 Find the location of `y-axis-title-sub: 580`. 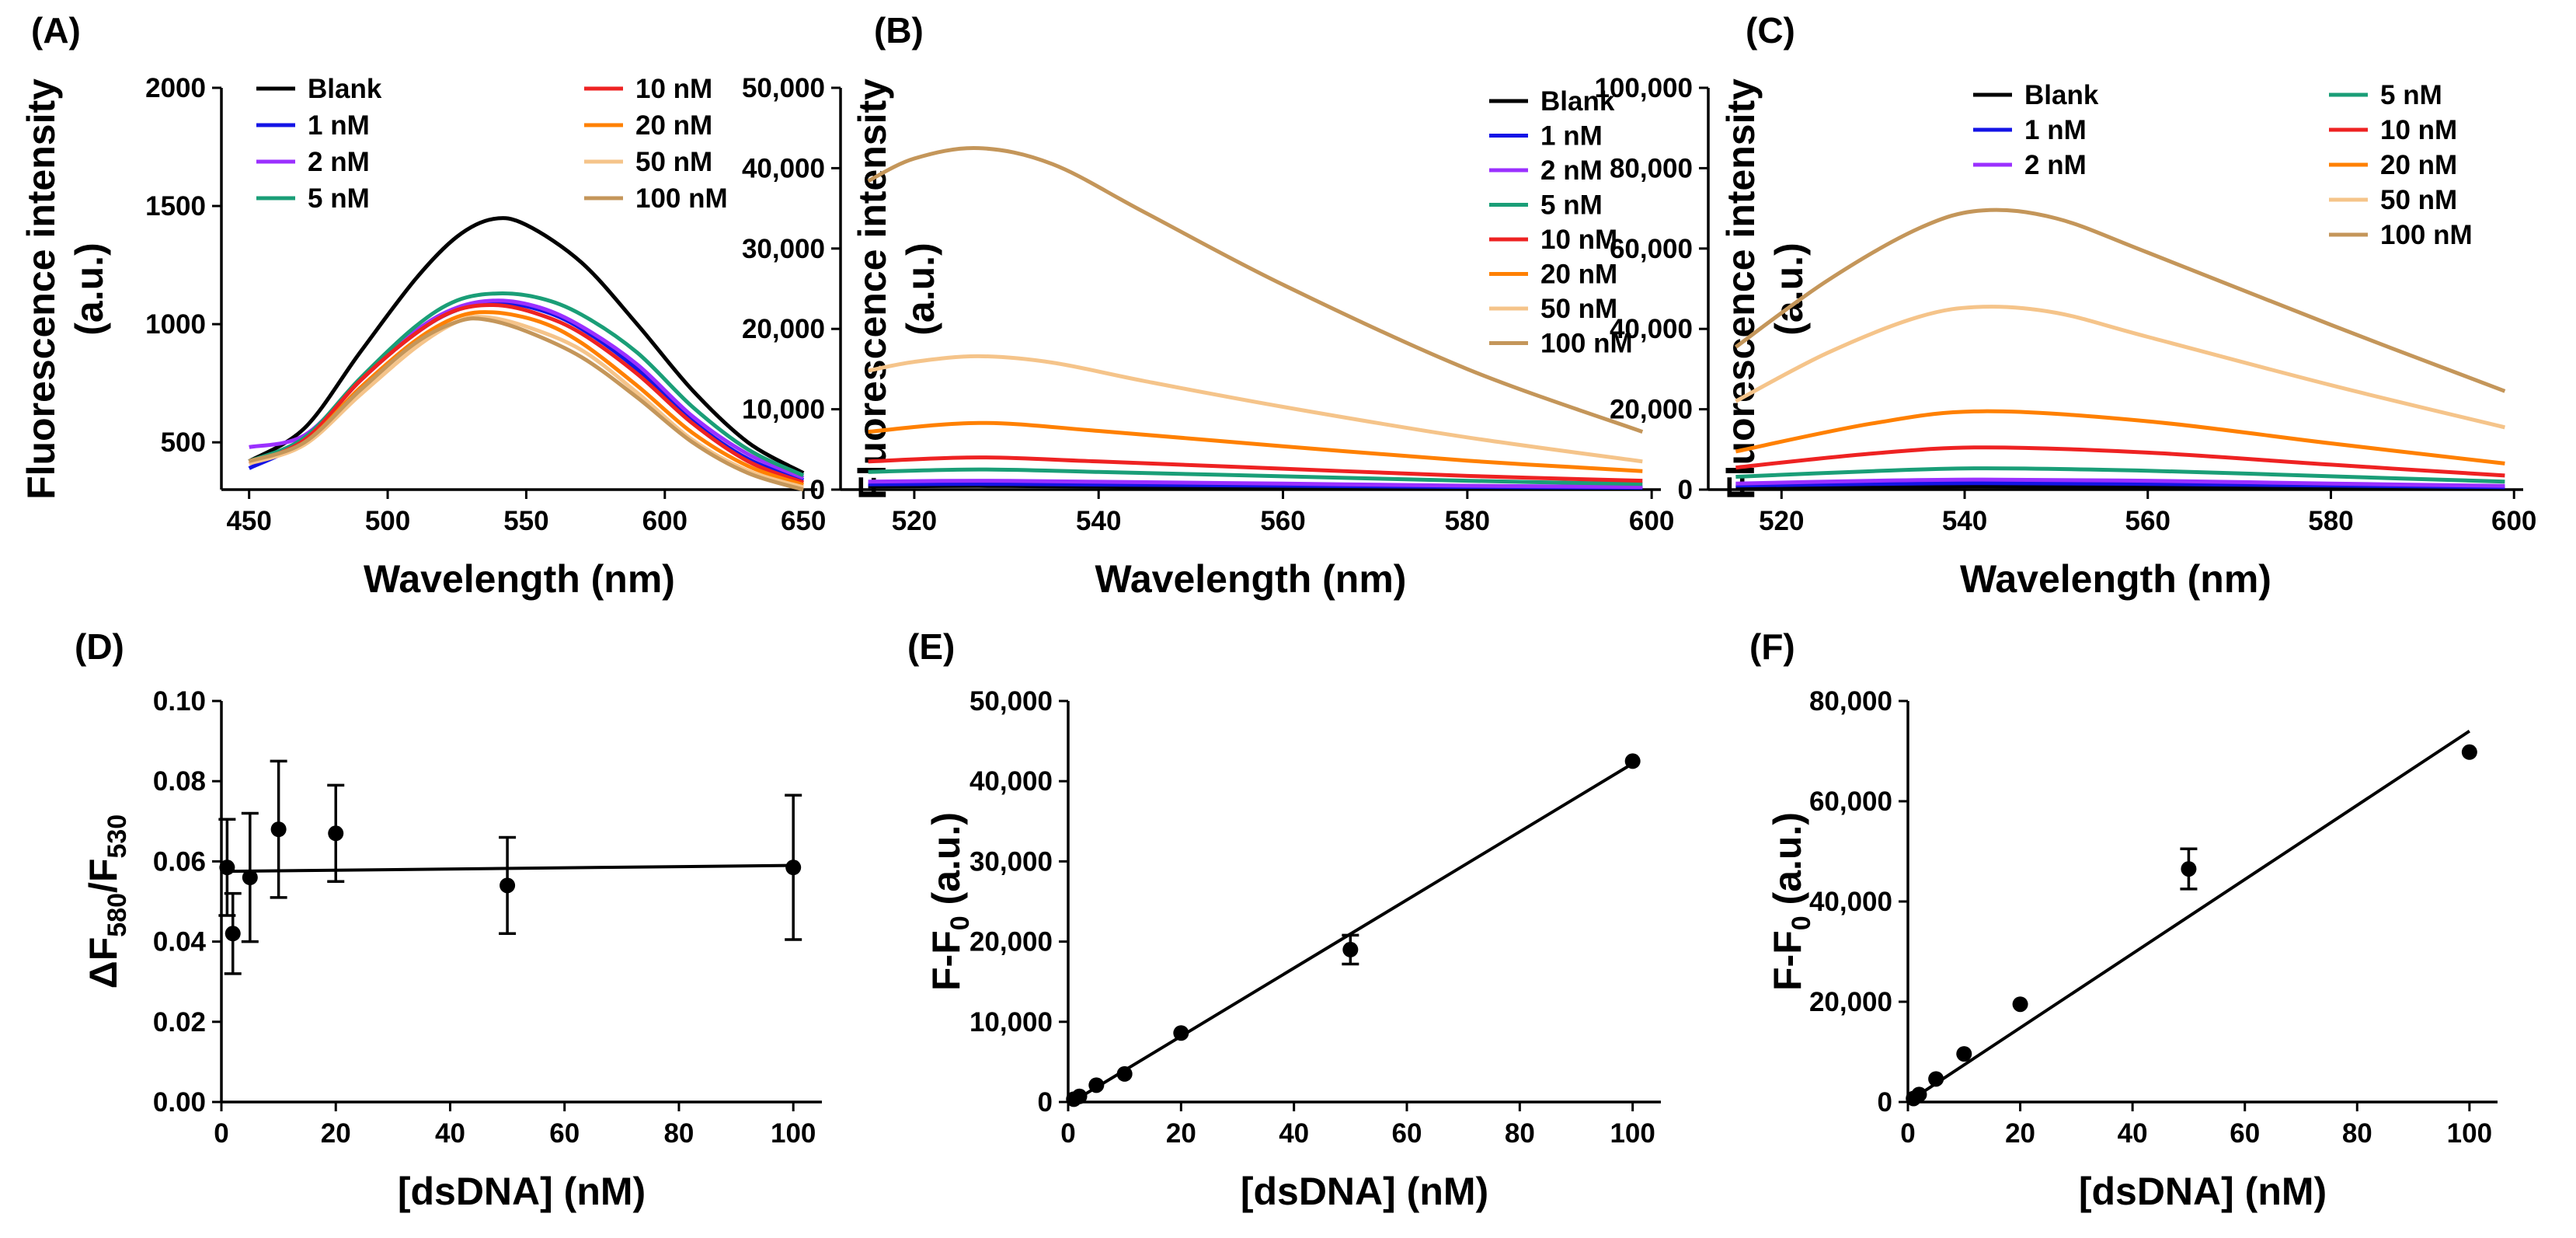

y-axis-title-sub: 580 is located at coordinates (117, 915).